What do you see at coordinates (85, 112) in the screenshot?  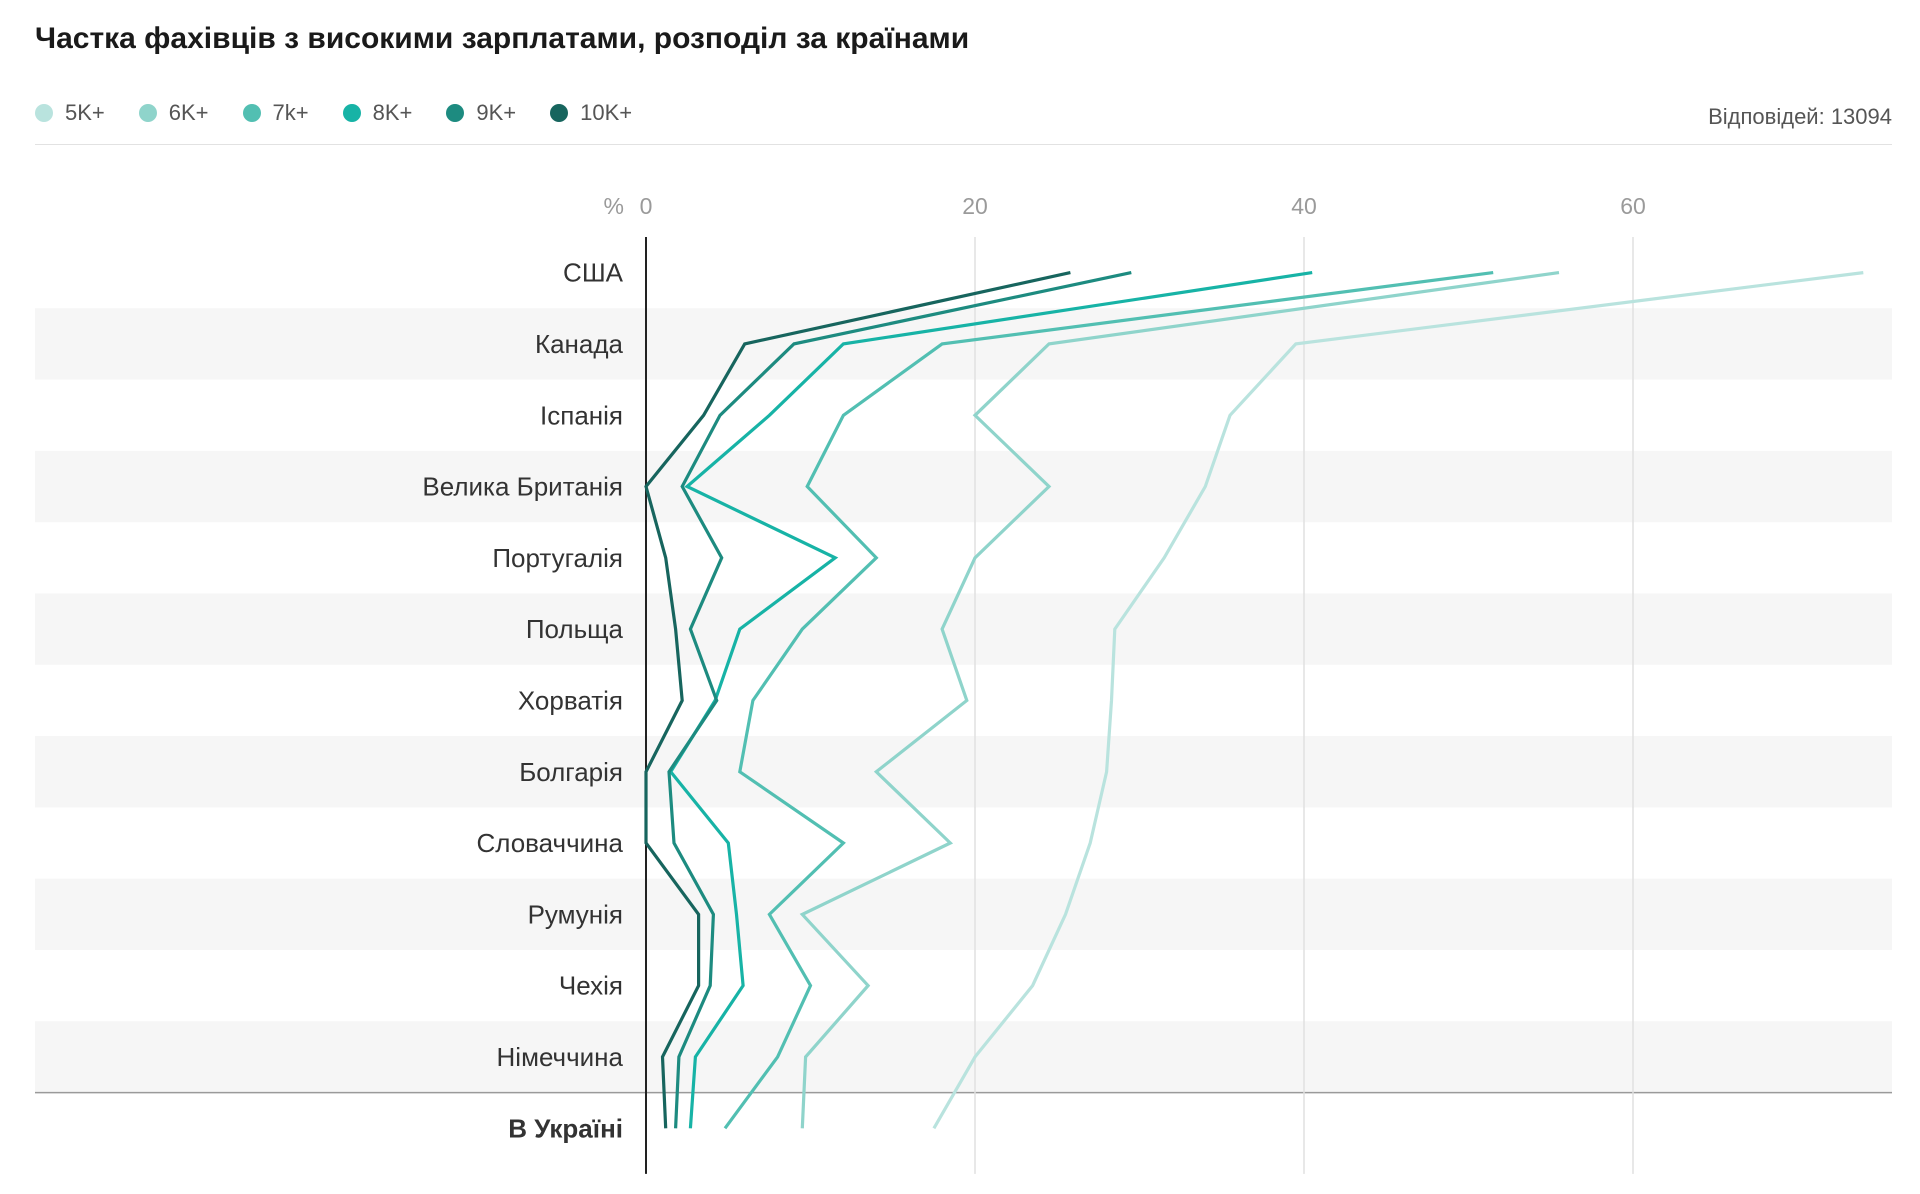 I see `legend-label: 5K+` at bounding box center [85, 112].